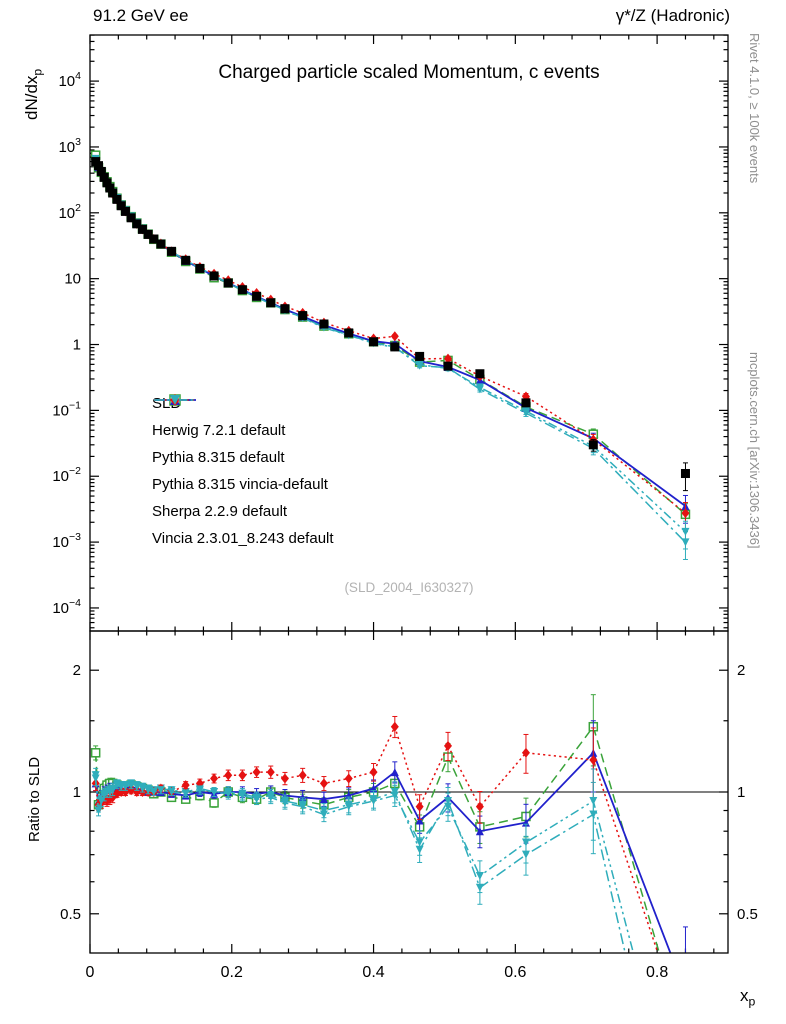  Describe the element at coordinates (37, 72) in the screenshot. I see `y-axis-label-sub: p` at that location.